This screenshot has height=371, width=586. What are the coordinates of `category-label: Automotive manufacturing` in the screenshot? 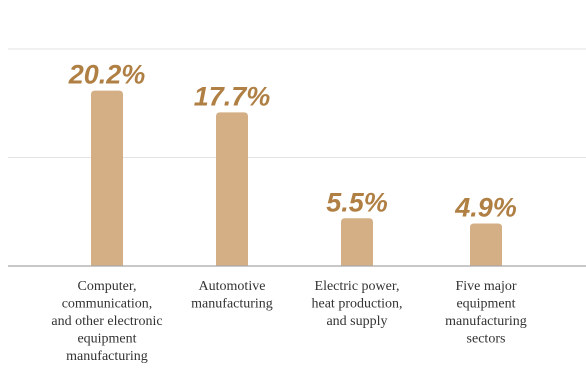 It's located at (232, 295).